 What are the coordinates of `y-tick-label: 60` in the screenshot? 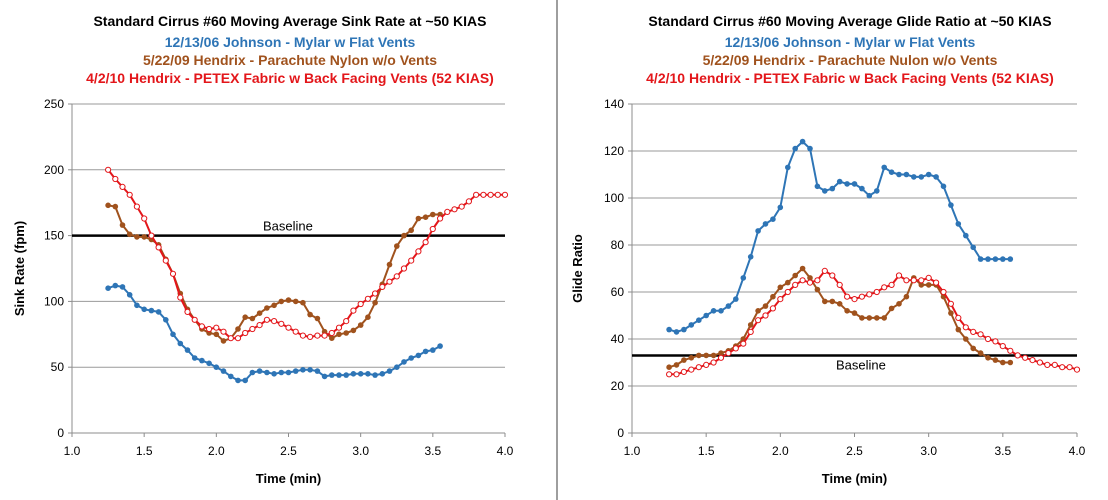 It's located at (618, 292).